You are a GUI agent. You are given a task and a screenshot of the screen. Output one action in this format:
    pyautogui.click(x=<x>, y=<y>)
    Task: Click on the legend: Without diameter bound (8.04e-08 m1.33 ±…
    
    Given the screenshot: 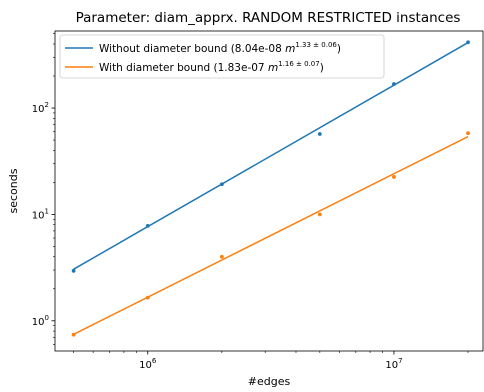 What is the action you would take?
    pyautogui.click(x=222, y=56)
    